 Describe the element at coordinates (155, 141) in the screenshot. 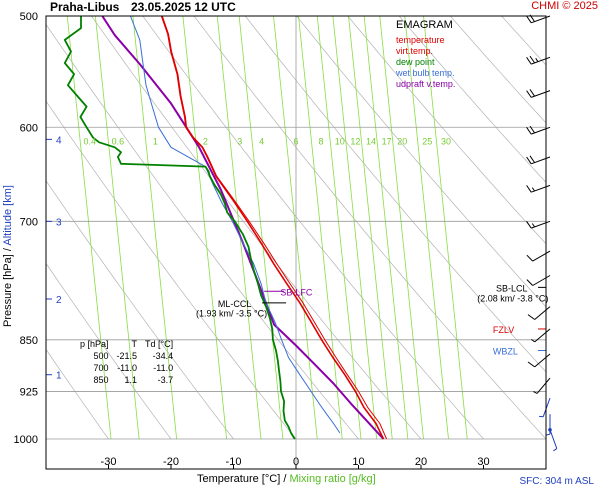

I see `mixing-ratio-label: 1` at that location.